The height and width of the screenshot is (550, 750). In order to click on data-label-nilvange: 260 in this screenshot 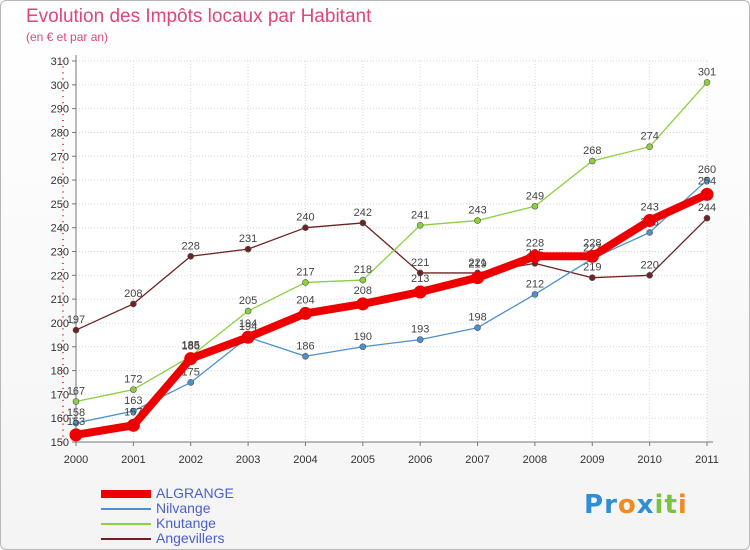, I will do `click(707, 170)`.